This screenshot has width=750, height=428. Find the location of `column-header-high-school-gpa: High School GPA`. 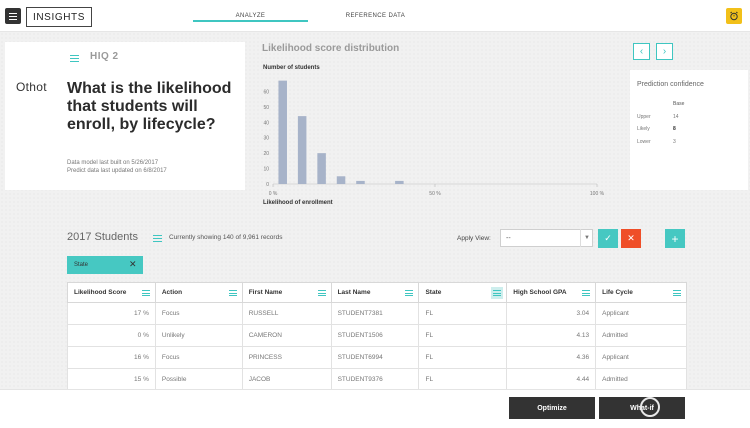

column-header-high-school-gpa: High School GPA is located at coordinates (551, 292).